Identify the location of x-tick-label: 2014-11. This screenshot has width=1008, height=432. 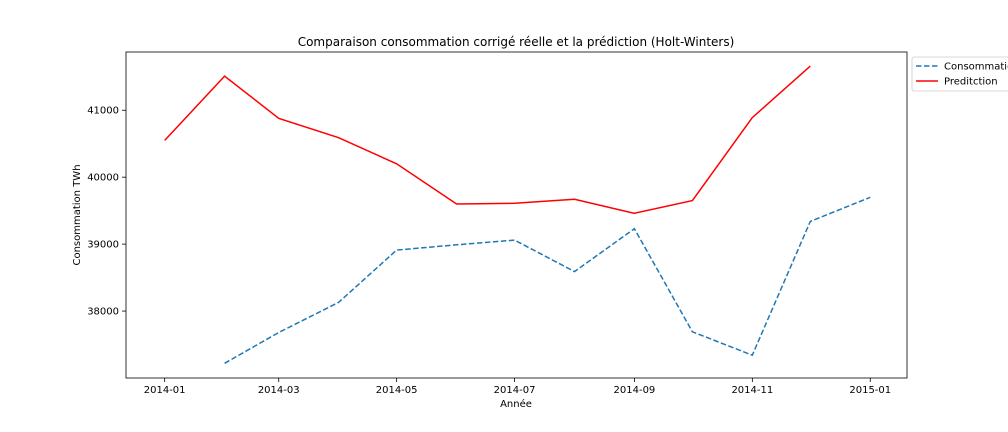
(752, 390).